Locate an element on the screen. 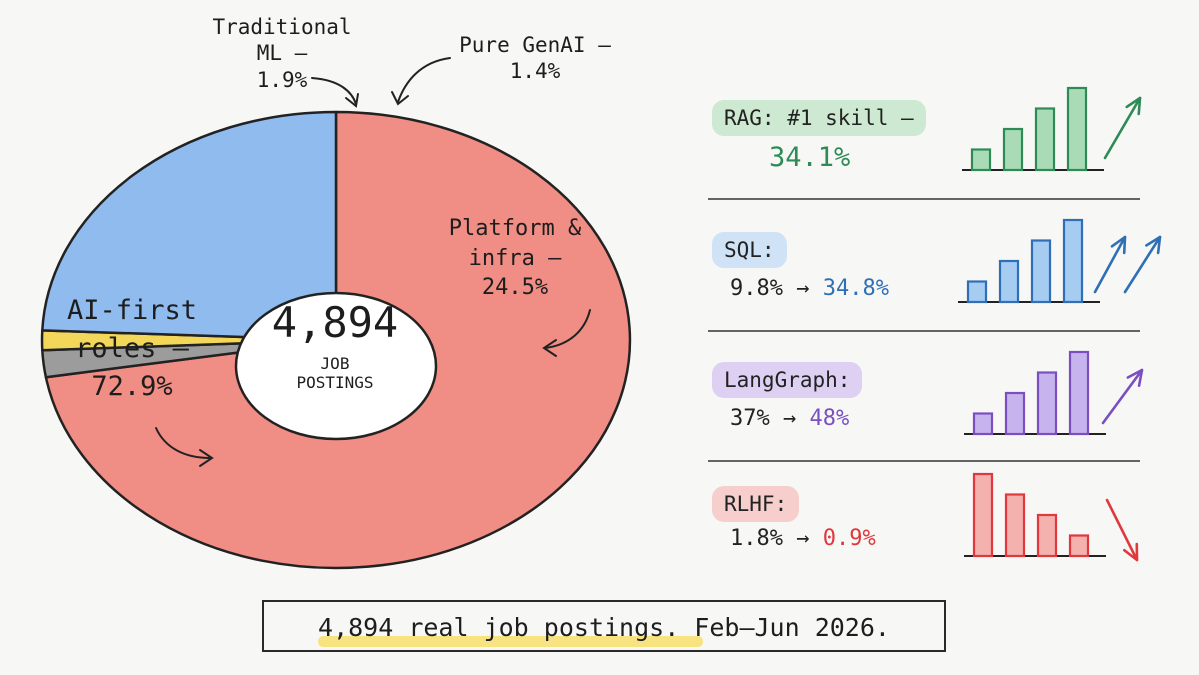  trend-arrow-down is located at coordinates (1122, 530).